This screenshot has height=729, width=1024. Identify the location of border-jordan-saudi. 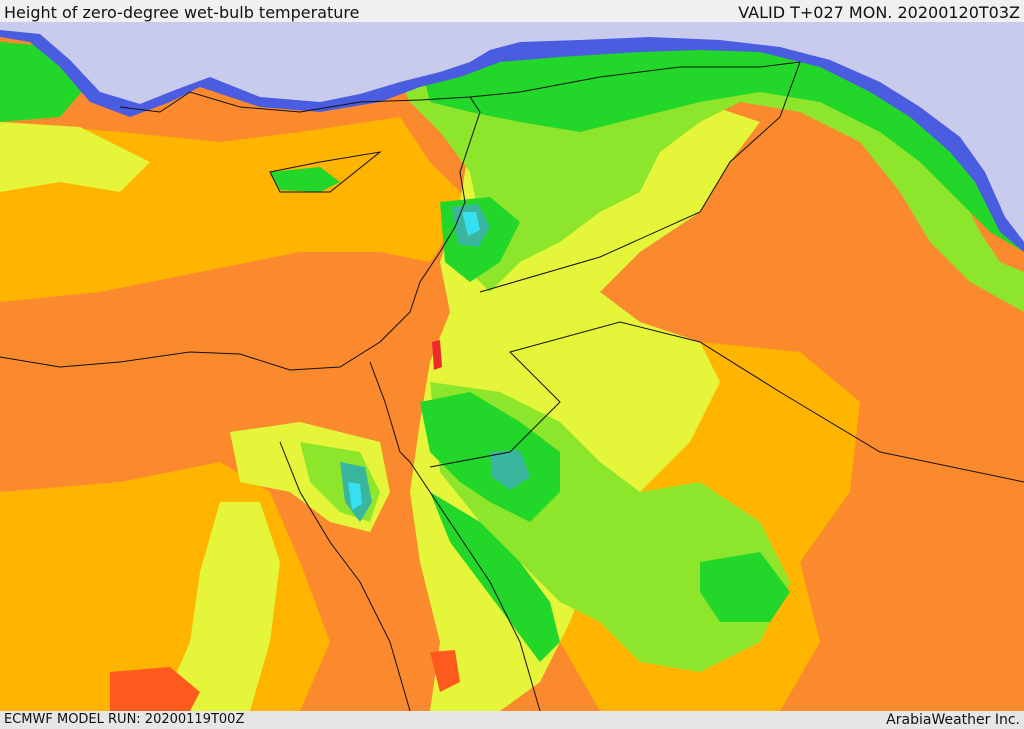
(726, 402).